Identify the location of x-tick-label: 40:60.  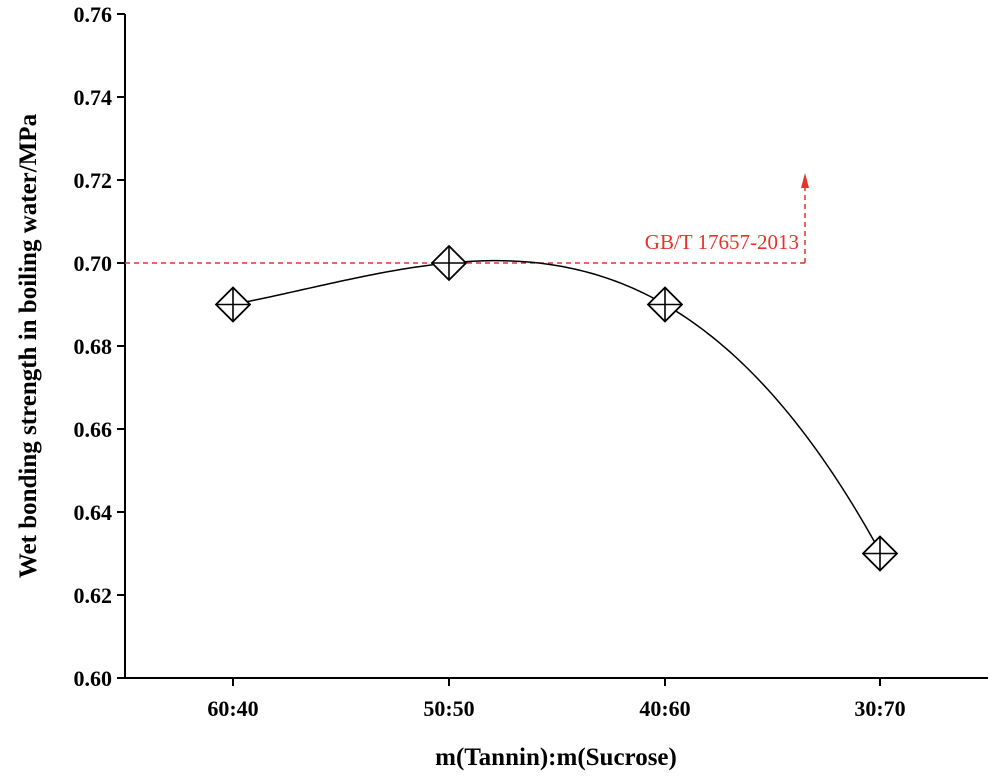
(664, 708).